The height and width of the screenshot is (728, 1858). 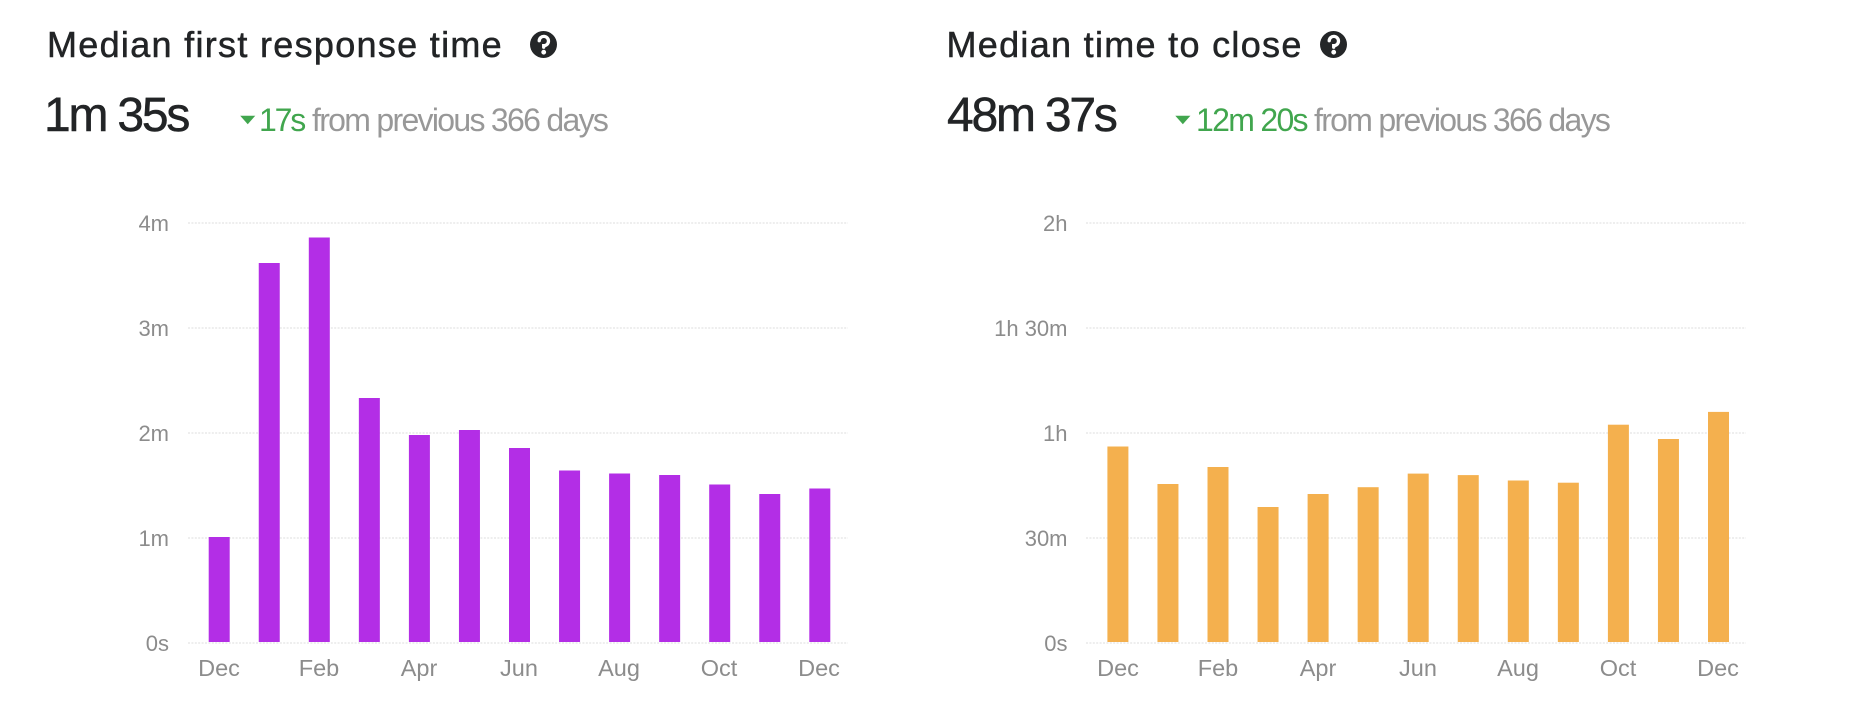 I want to click on svg-text: 2h, so click(x=1055, y=223).